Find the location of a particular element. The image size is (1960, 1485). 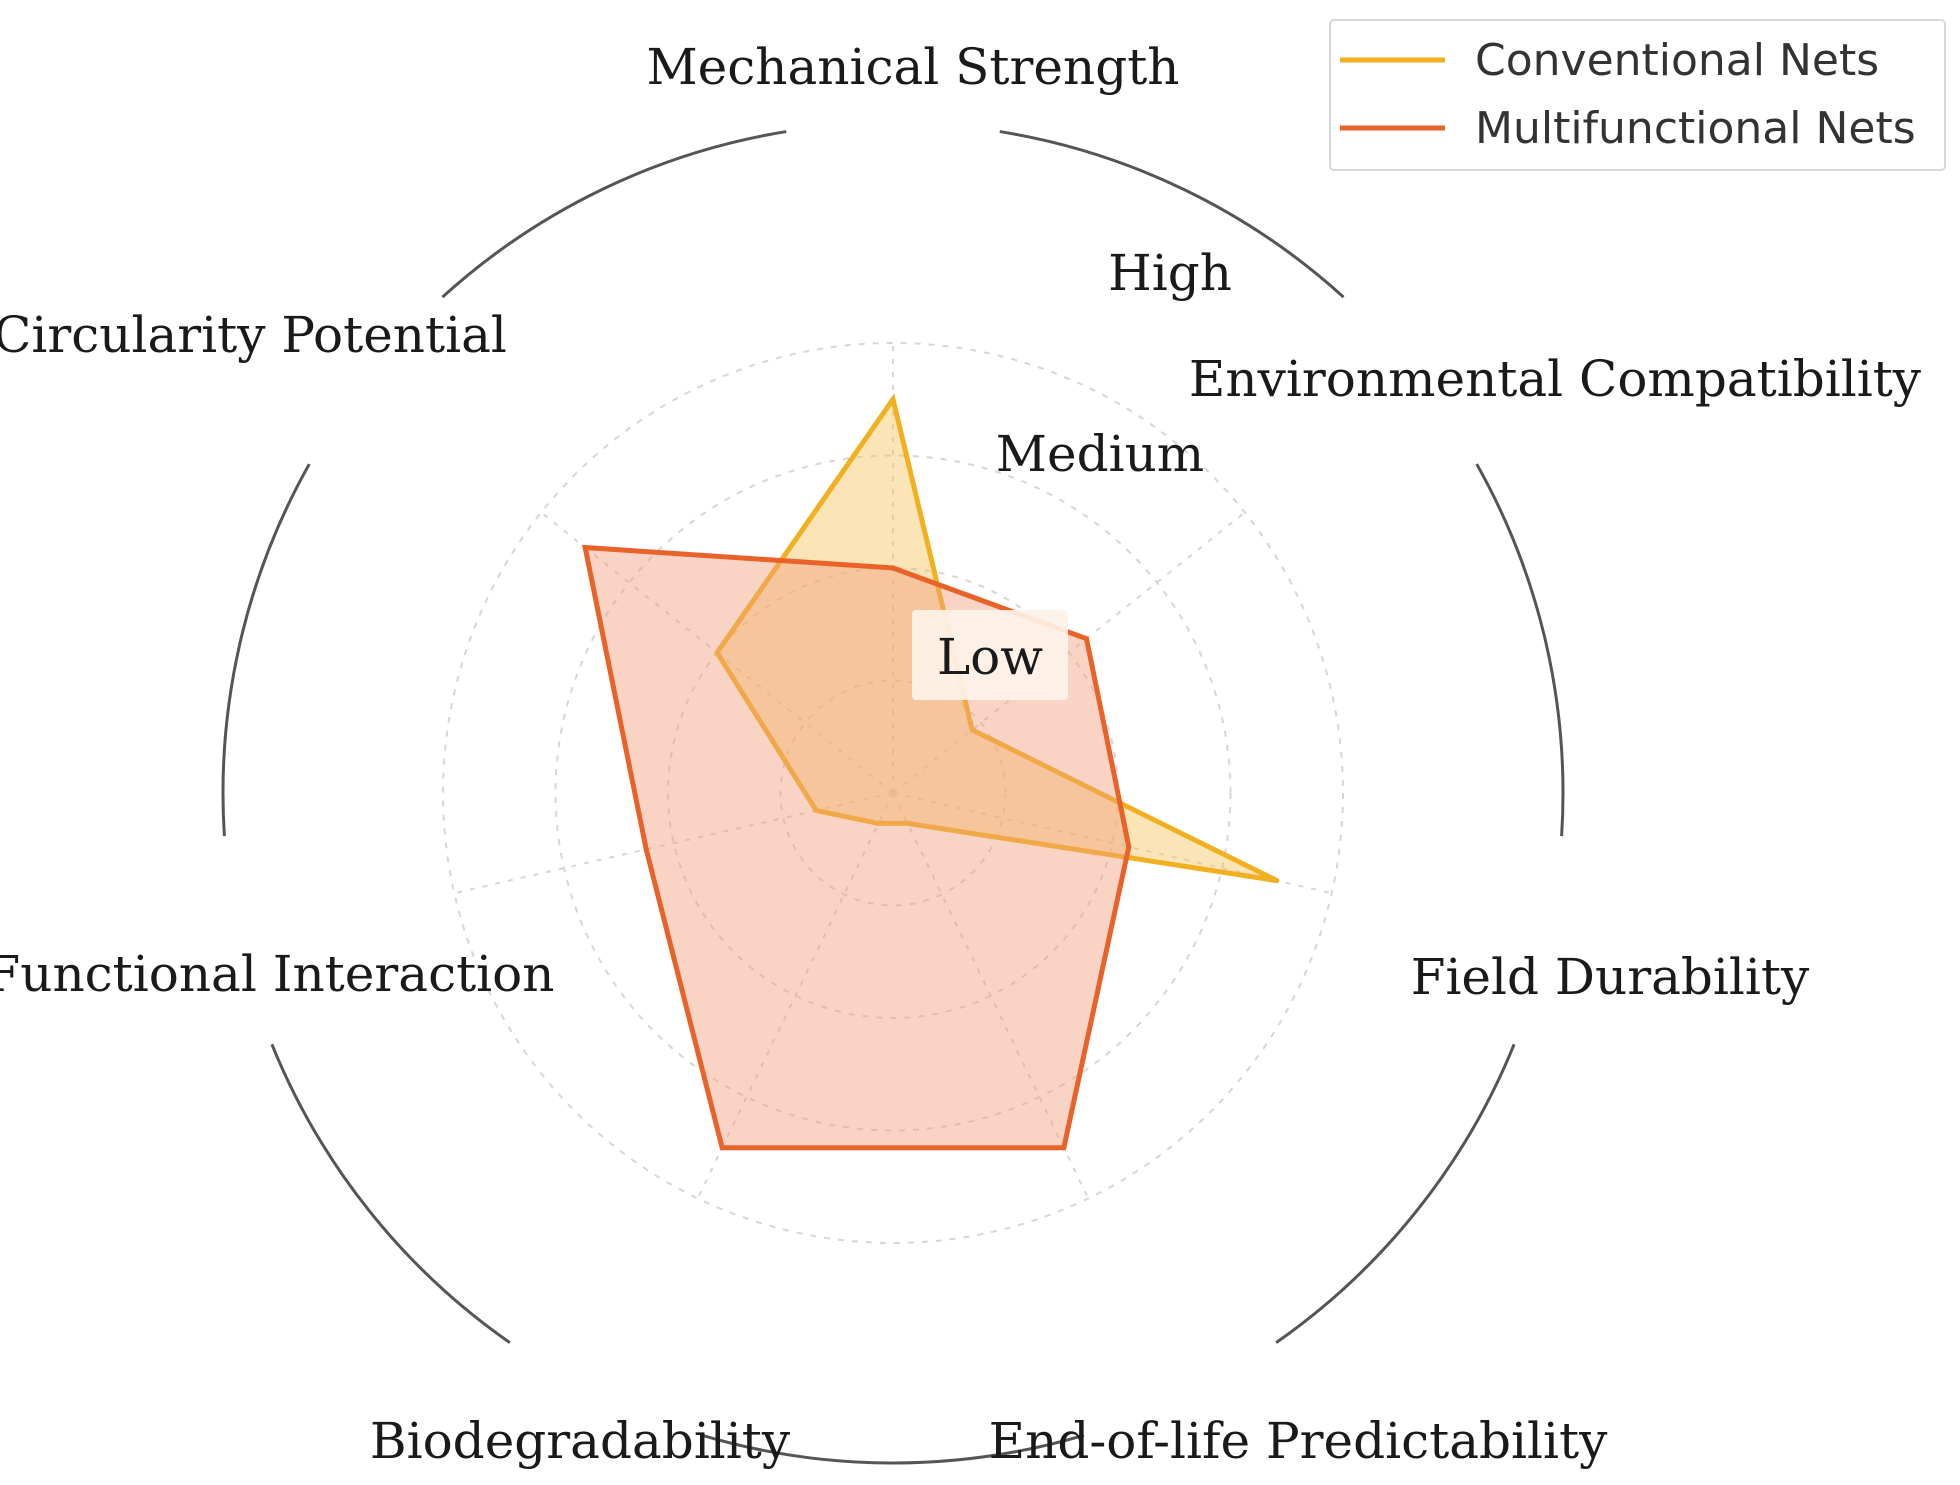

legend-label-1: Conventional Nets is located at coordinates (1677, 60).